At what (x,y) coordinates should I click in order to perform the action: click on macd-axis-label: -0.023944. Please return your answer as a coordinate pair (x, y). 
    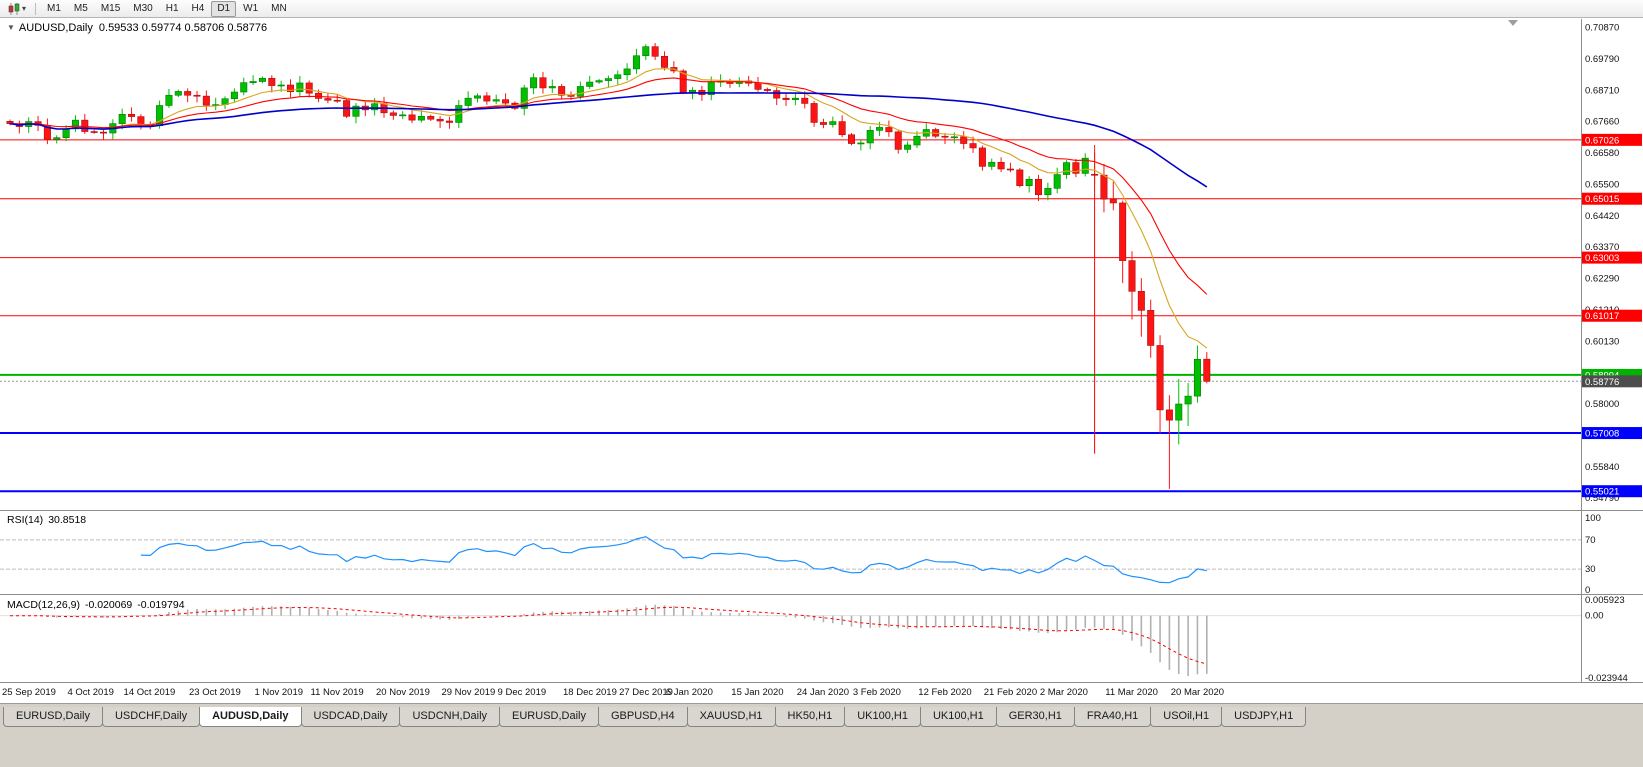
    Looking at the image, I should click on (1606, 678).